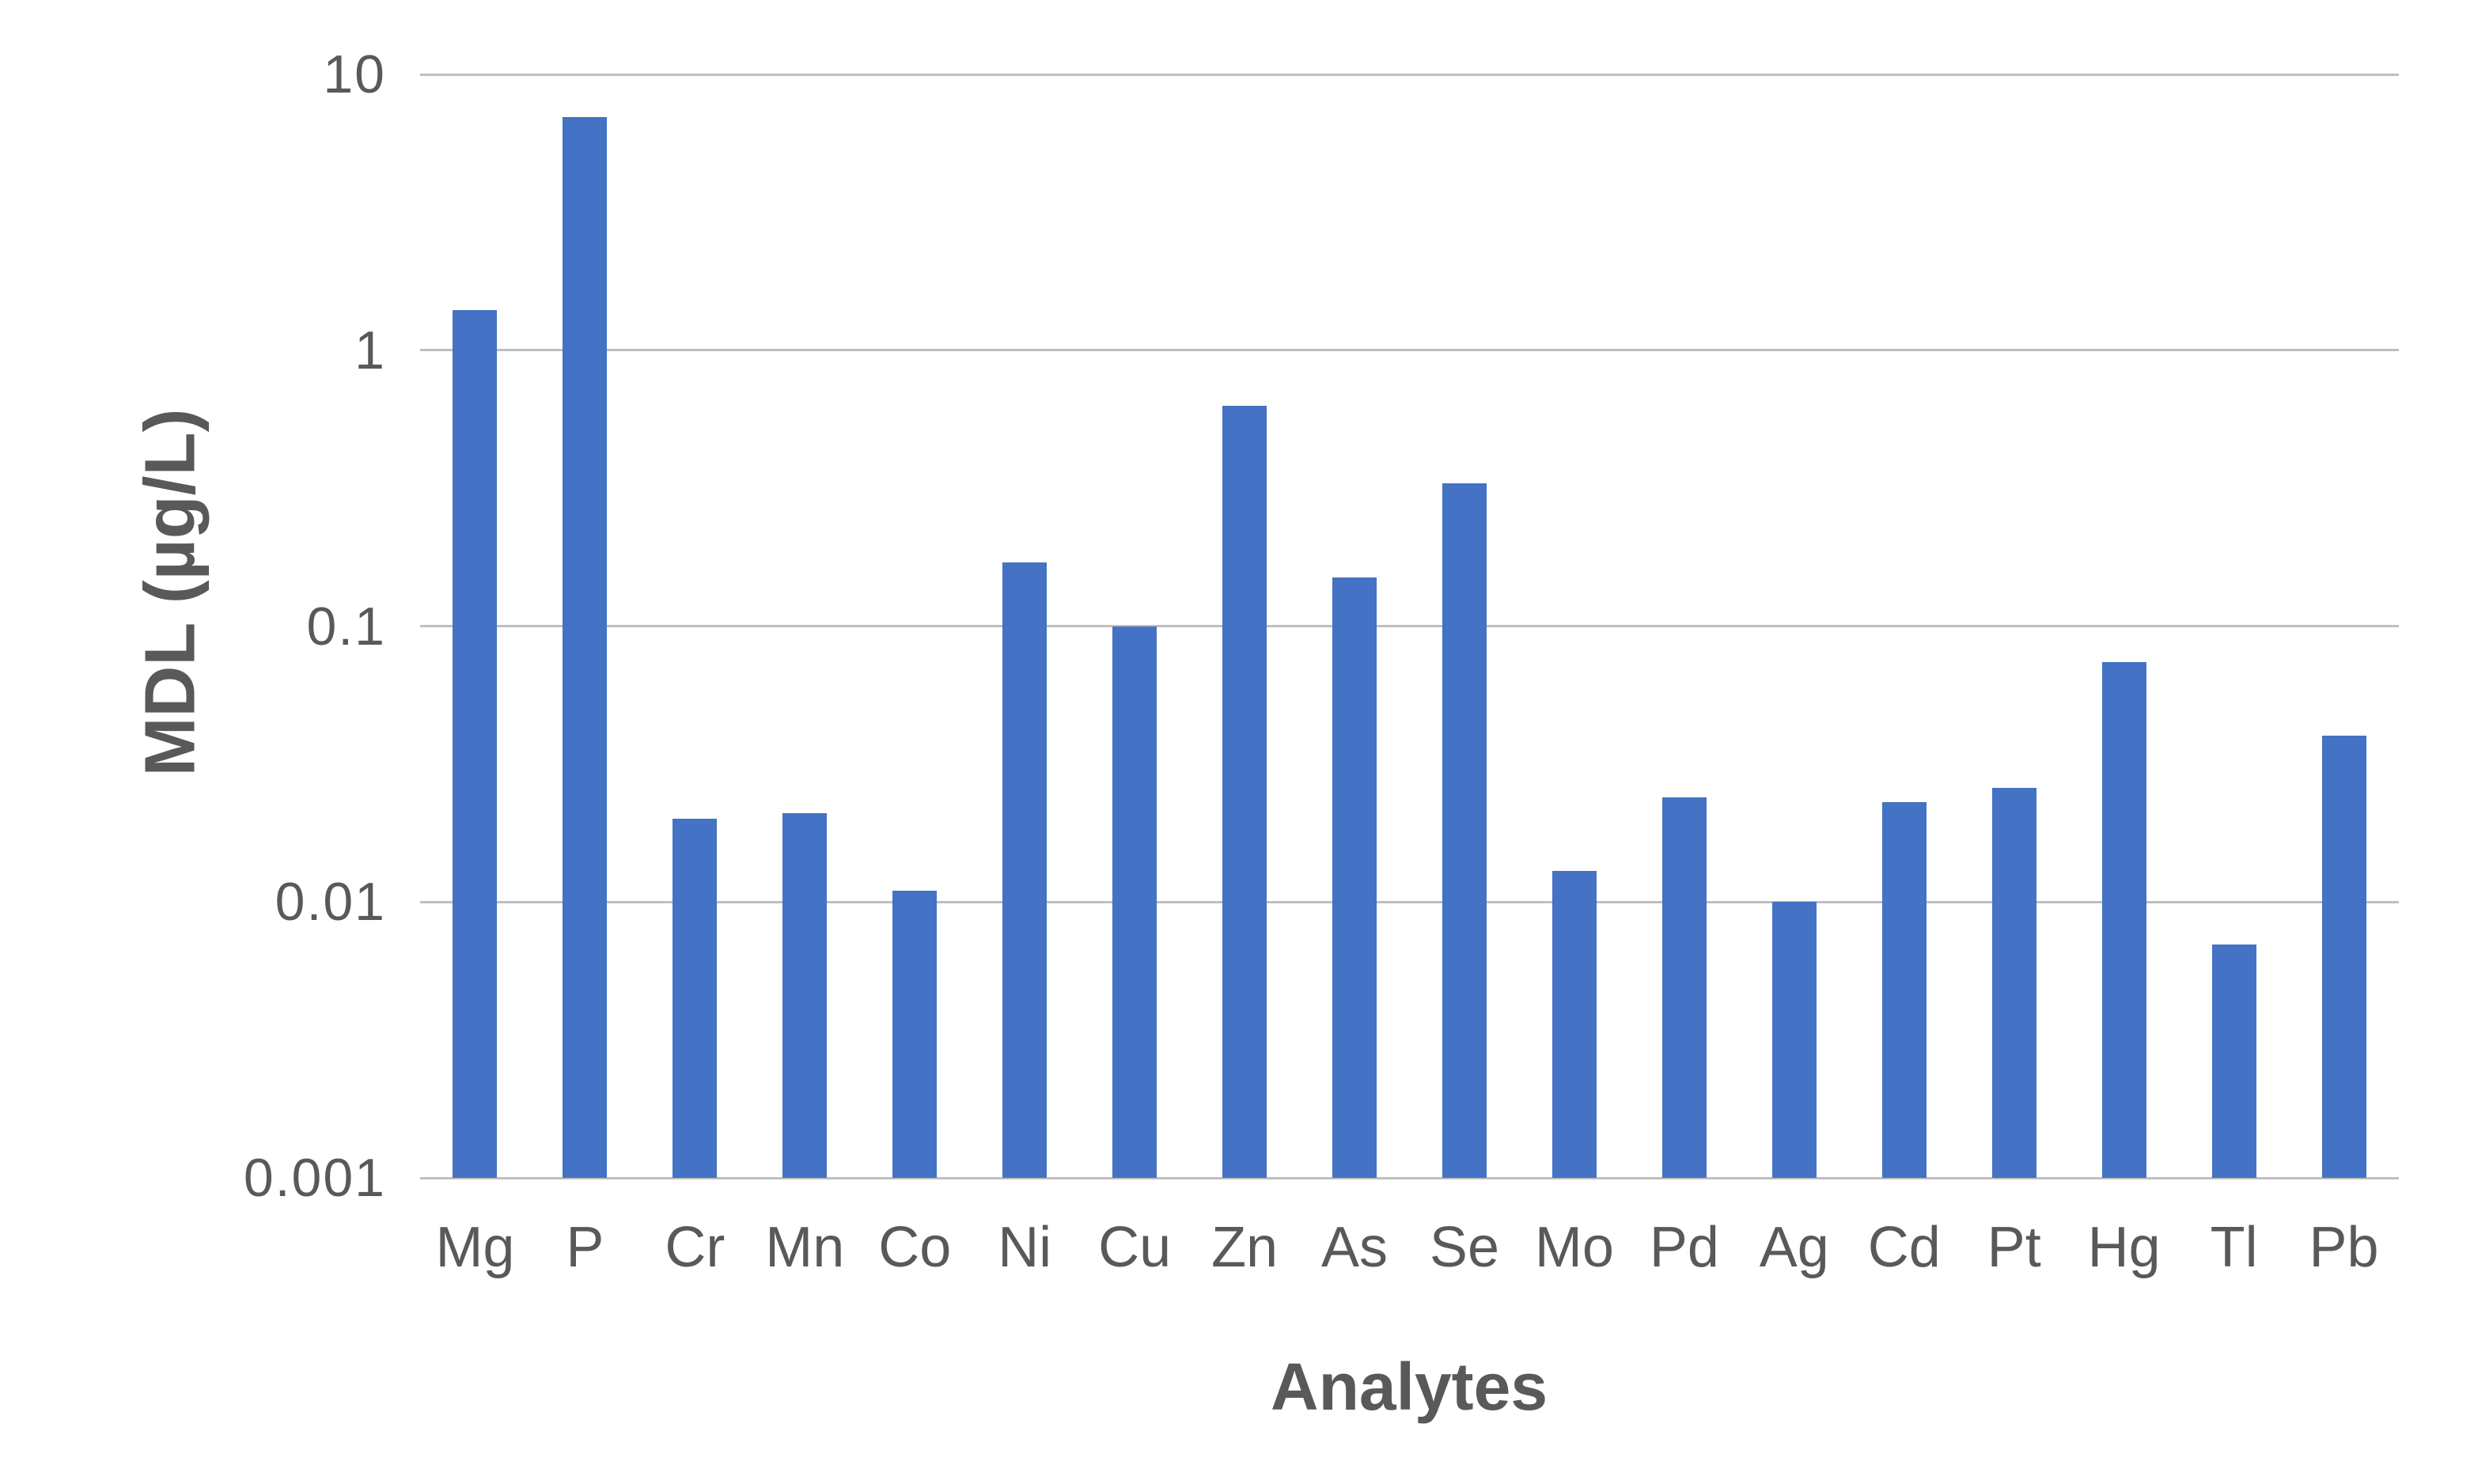 The image size is (2474, 1484). I want to click on x-tick-label-Cd: Cd, so click(1904, 1247).